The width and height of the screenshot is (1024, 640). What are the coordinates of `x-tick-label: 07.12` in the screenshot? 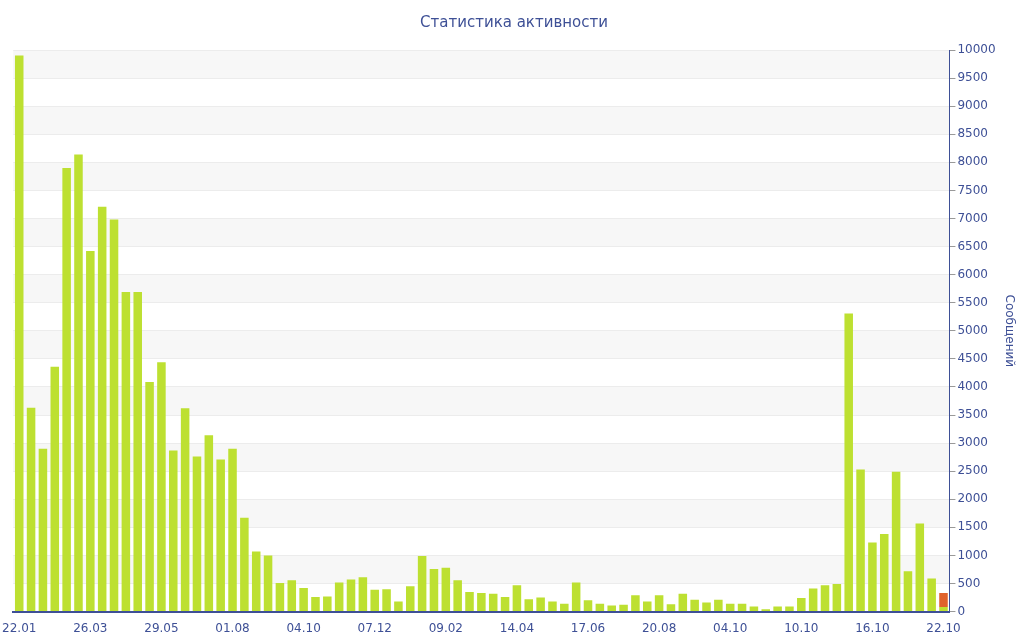 It's located at (374, 627).